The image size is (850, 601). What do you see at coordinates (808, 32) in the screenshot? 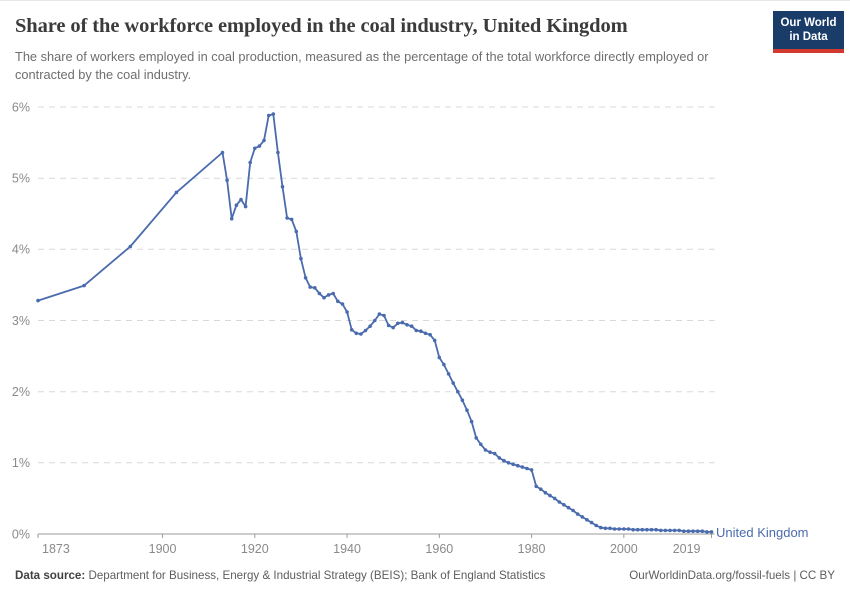
I see `owid-logo: Our World in Data` at bounding box center [808, 32].